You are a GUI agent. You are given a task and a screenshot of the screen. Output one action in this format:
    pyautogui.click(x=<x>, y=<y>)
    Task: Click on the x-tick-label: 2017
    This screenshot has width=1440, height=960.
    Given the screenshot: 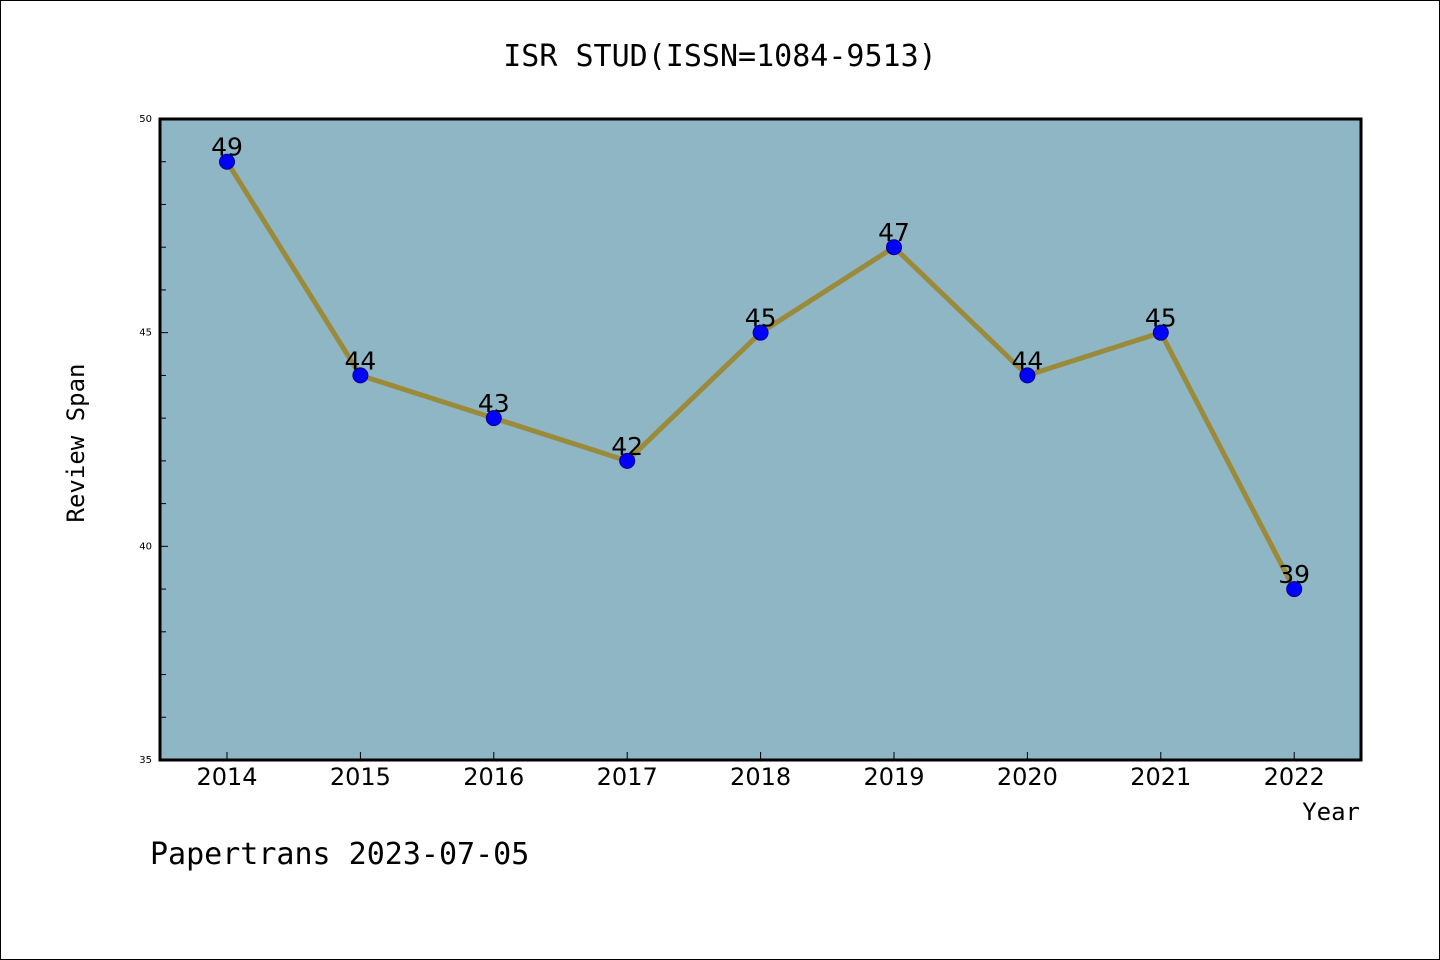 What is the action you would take?
    pyautogui.click(x=627, y=777)
    